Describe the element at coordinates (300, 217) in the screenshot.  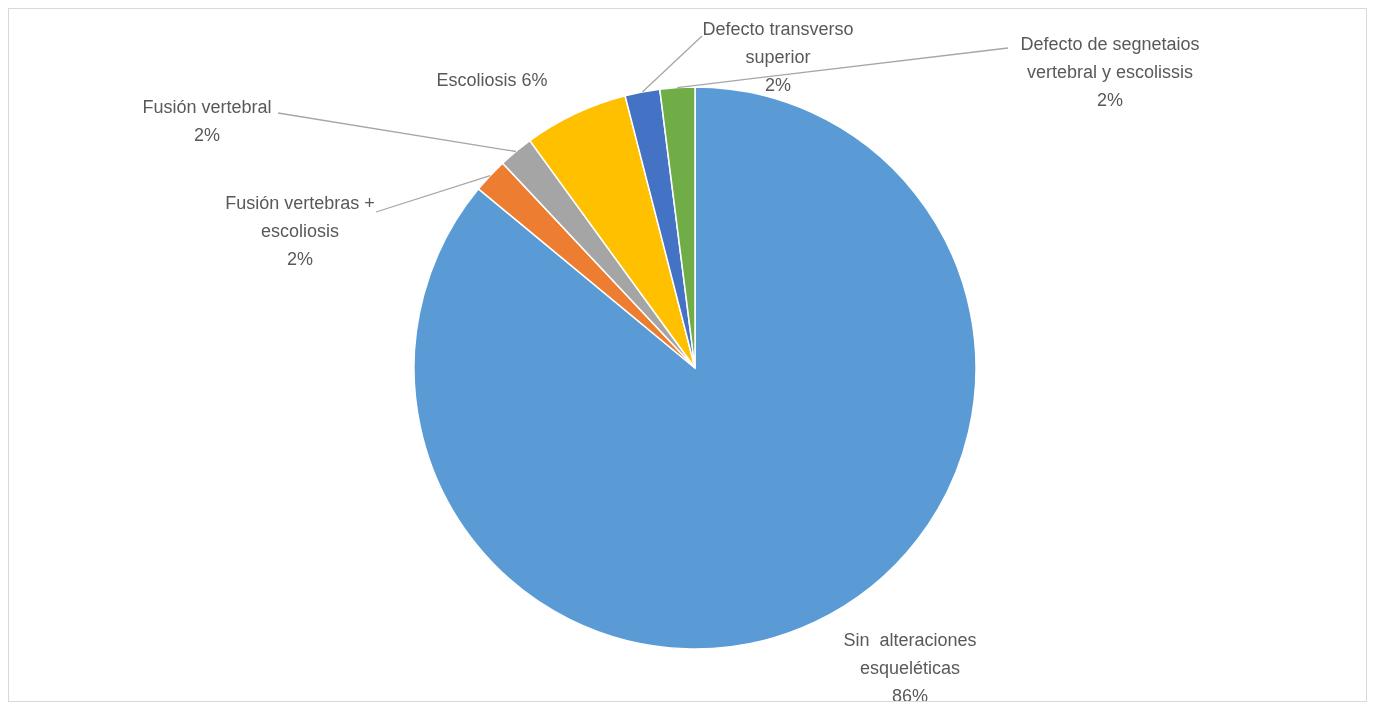
I see `slice-label: Fusión vertebras + escoliosis` at that location.